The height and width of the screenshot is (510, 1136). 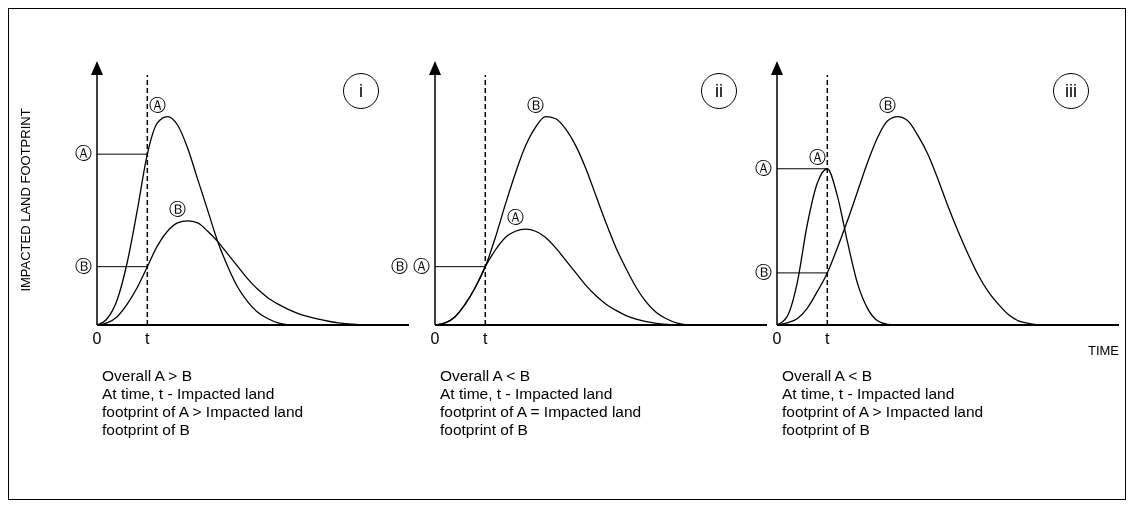 What do you see at coordinates (148, 376) in the screenshot?
I see `text: Overall A > B` at bounding box center [148, 376].